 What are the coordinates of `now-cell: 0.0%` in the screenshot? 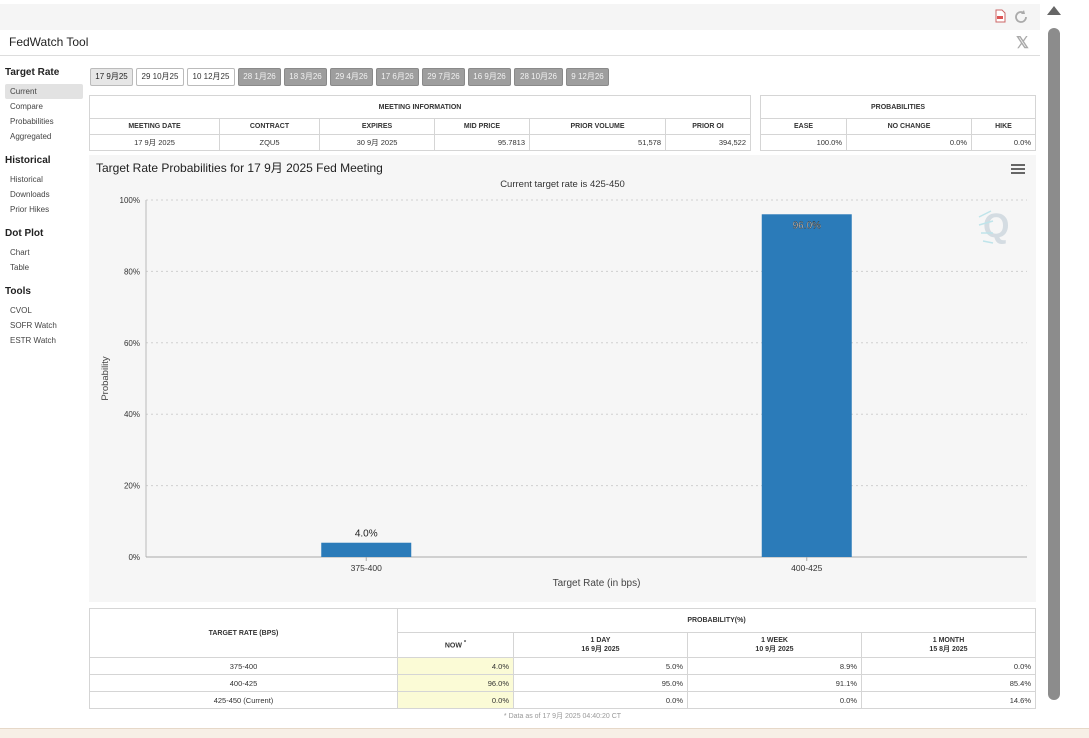 It's located at (455, 700).